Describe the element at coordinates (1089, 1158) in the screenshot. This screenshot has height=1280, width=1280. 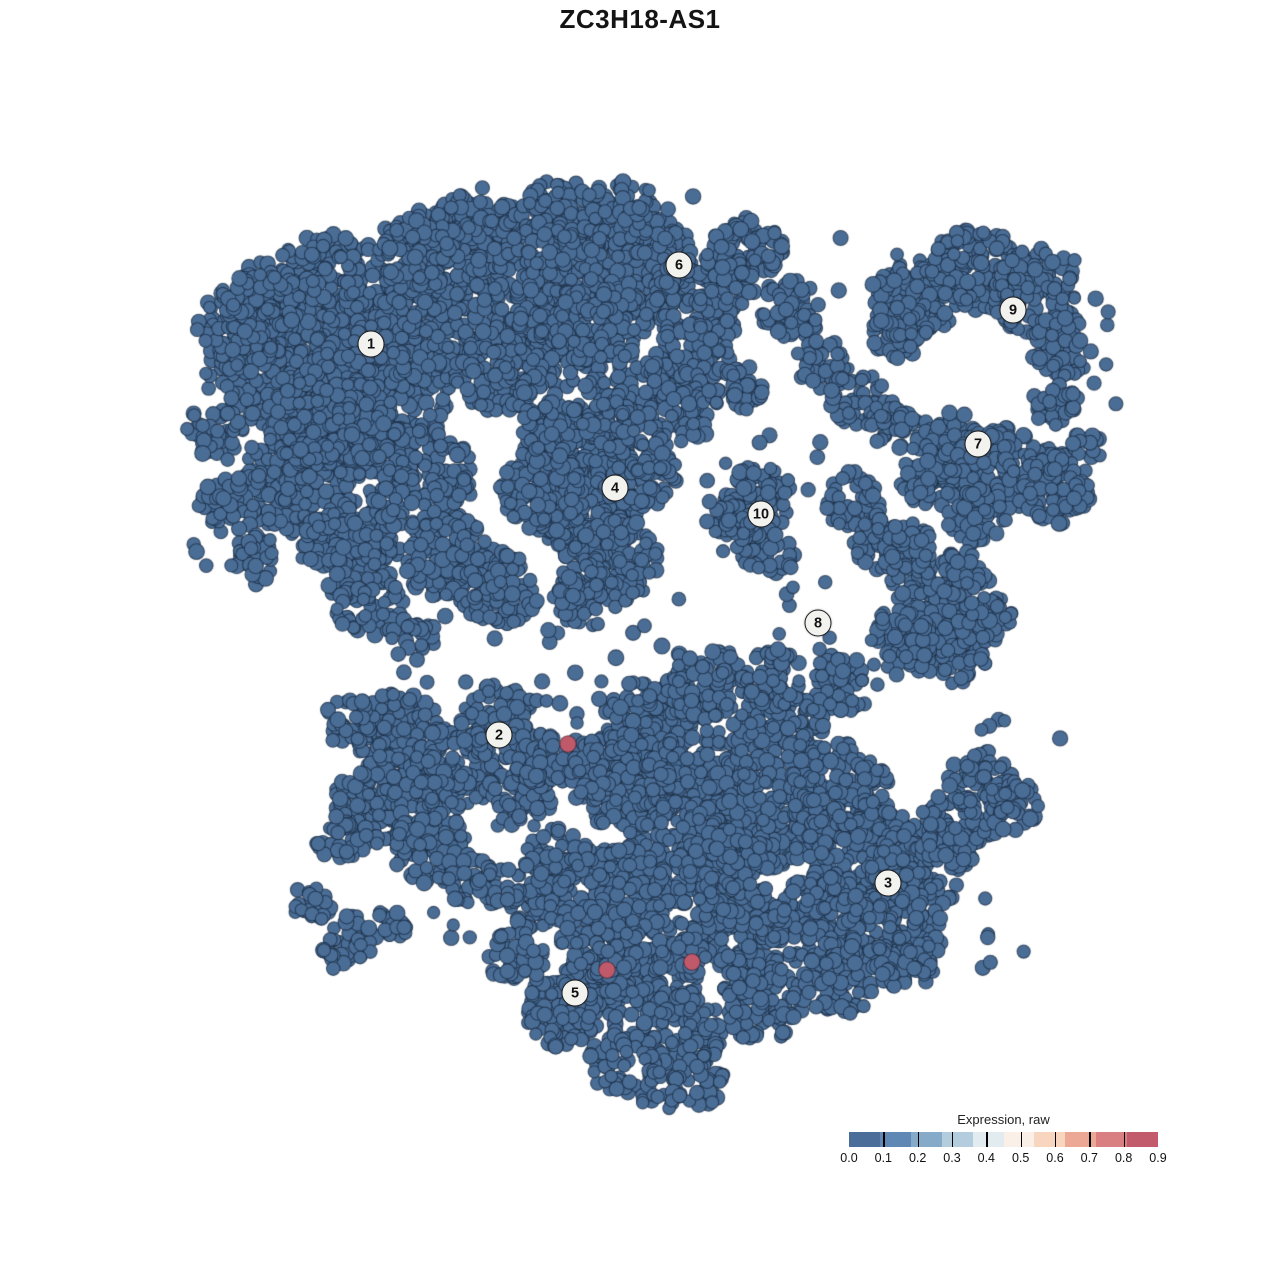
I see `colorbar-tick-label-0.7: 0.7` at that location.